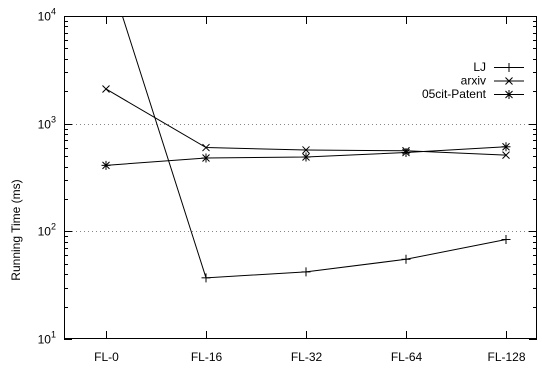 Image resolution: width=542 pixels, height=368 pixels. Describe the element at coordinates (53, 227) in the screenshot. I see `y-tick-exponent: 2` at that location.